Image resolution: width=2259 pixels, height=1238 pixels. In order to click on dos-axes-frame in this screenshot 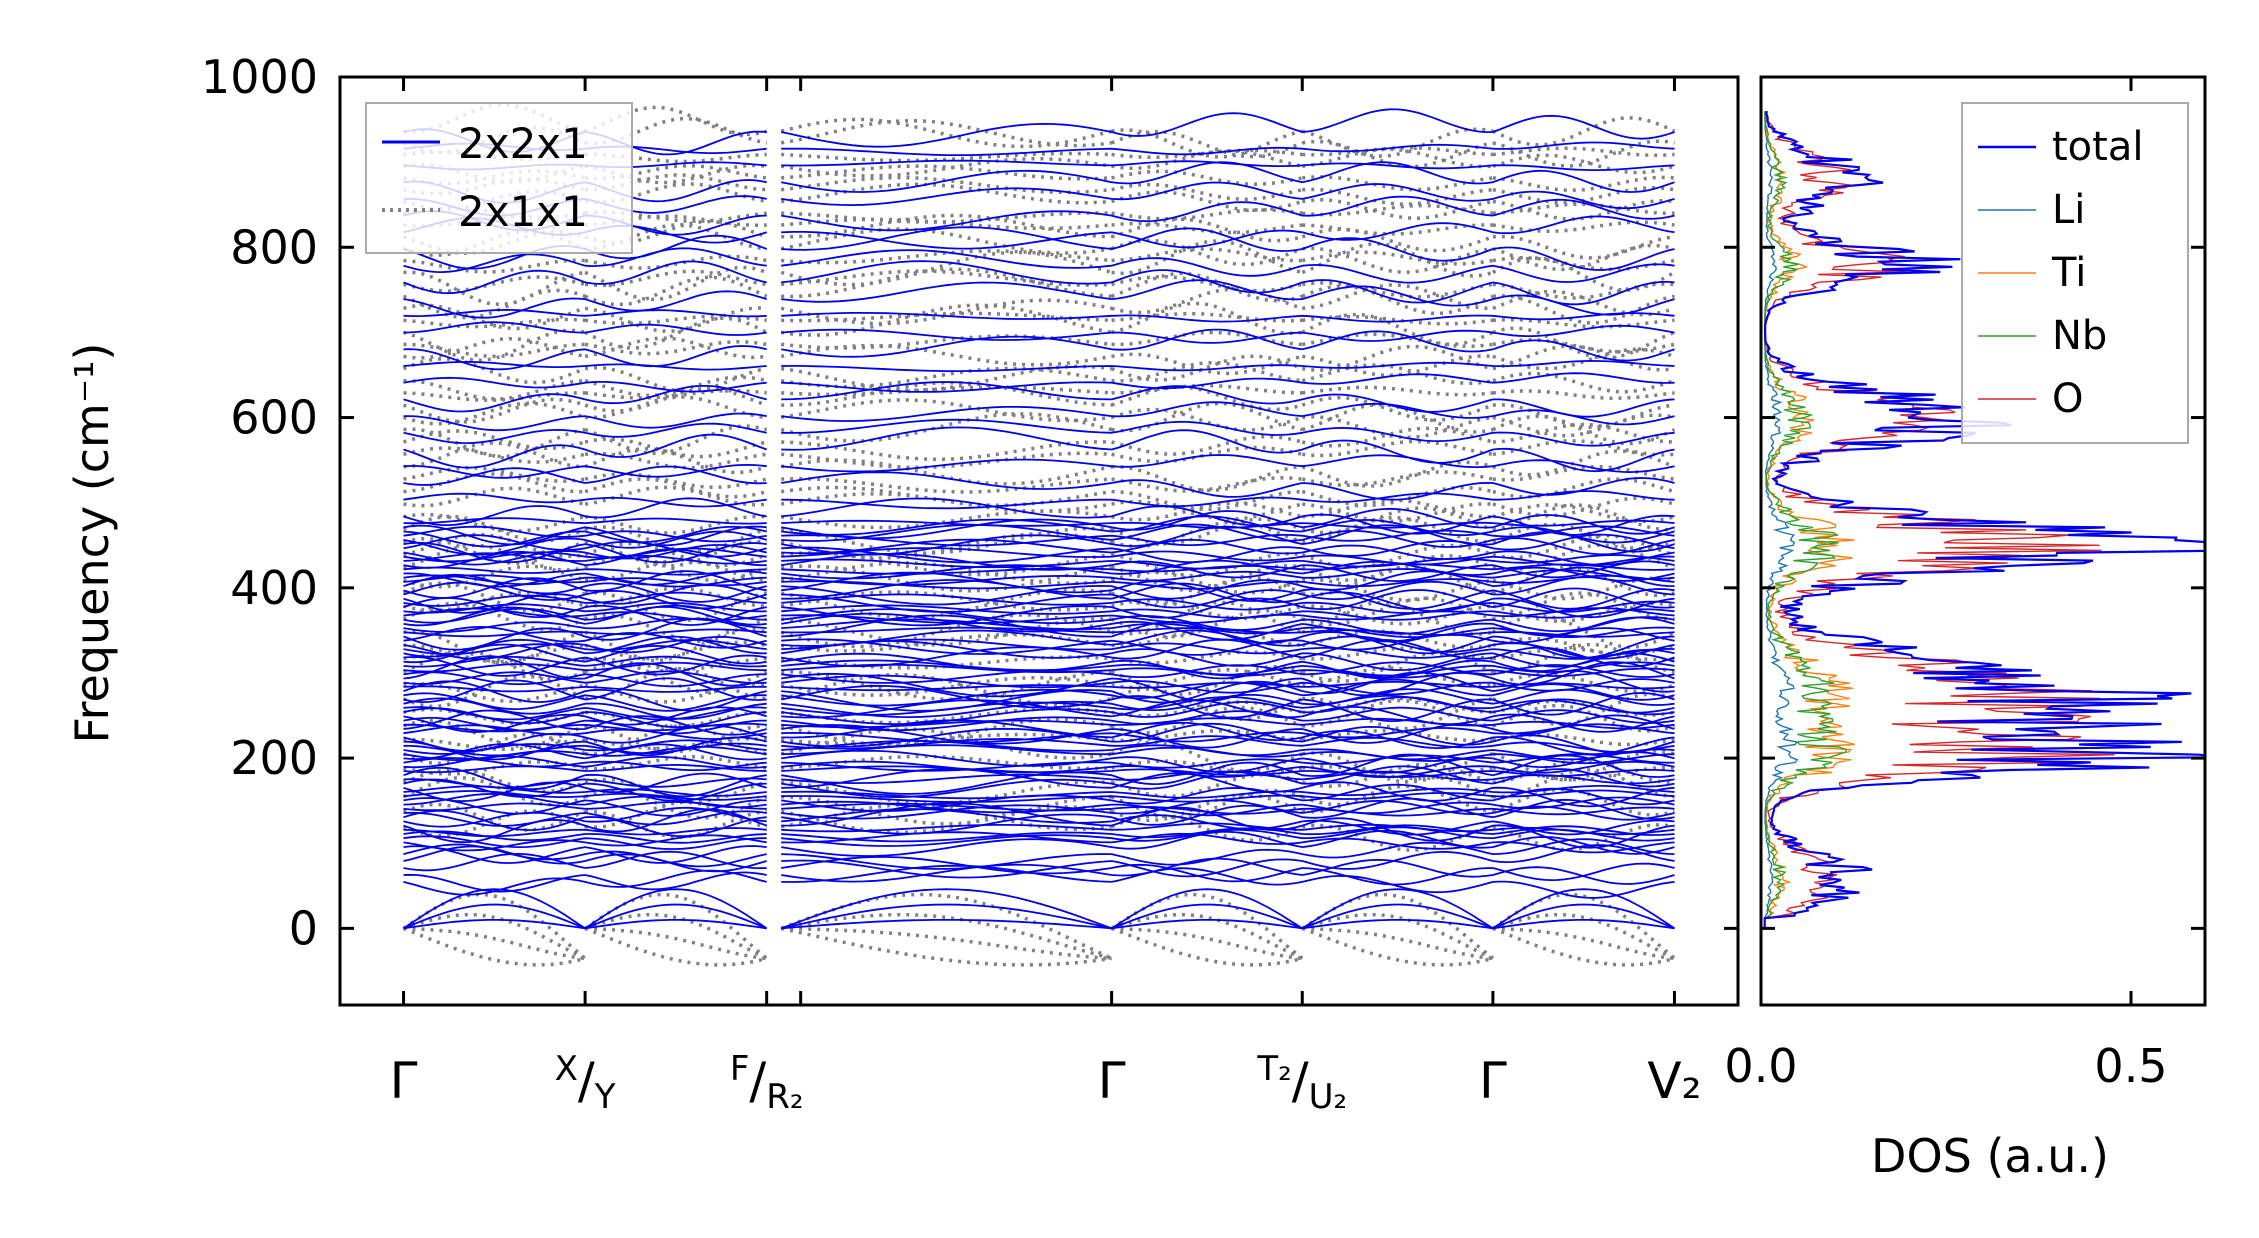, I will do `click(1983, 541)`.